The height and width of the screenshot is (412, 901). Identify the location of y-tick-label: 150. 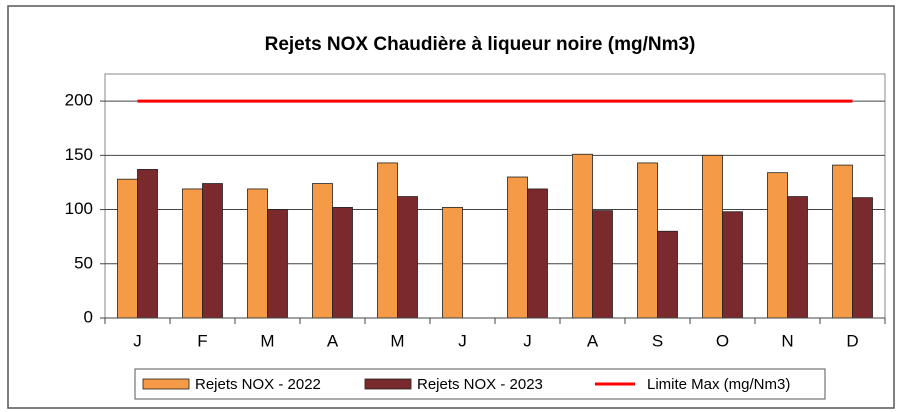
(79, 154).